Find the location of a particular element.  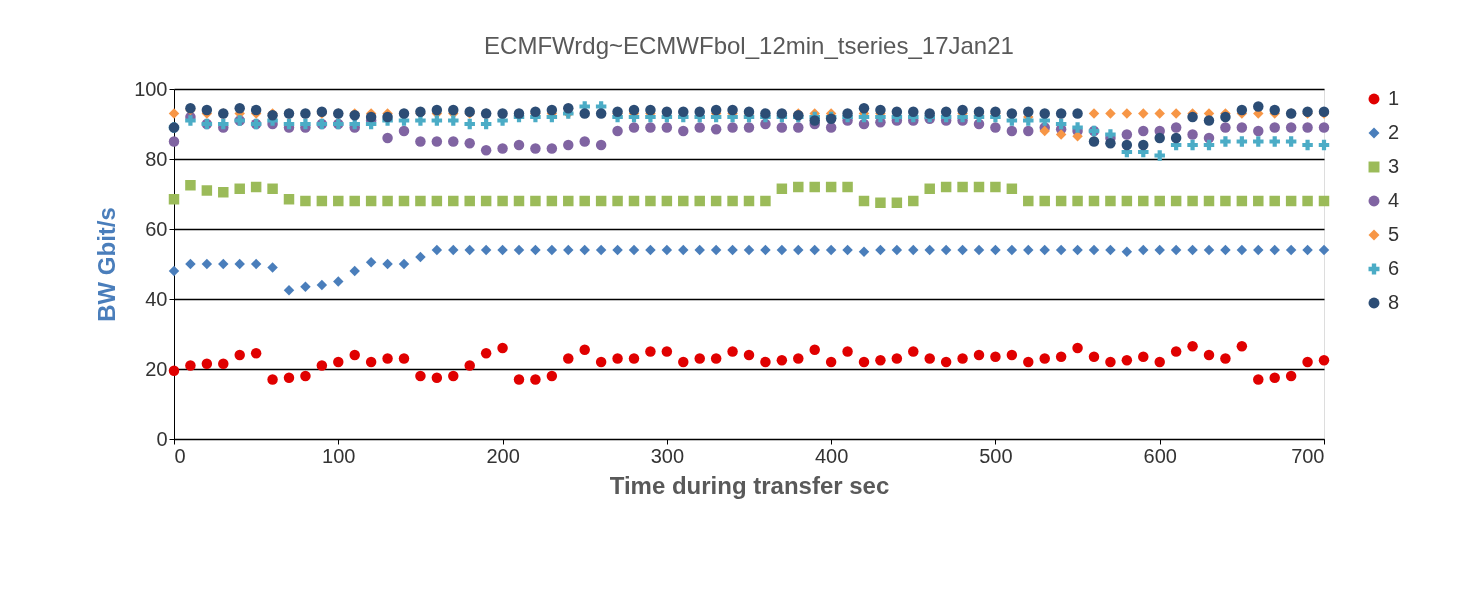

legend-label: 3 is located at coordinates (1394, 166).